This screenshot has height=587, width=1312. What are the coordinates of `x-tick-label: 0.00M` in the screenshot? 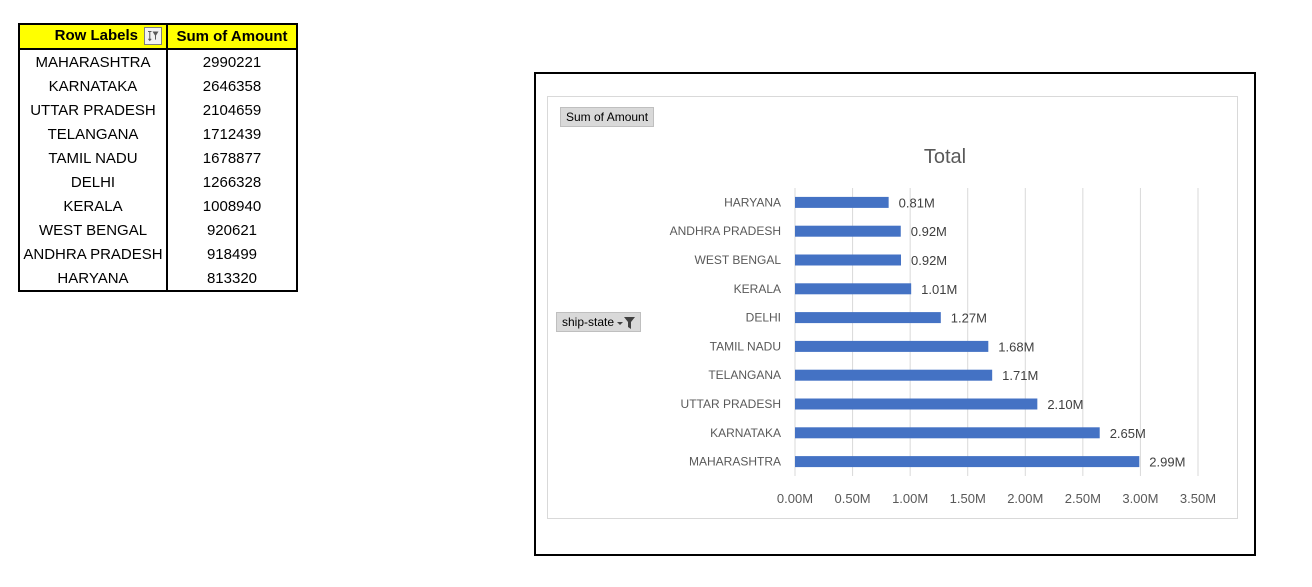 It's located at (795, 498).